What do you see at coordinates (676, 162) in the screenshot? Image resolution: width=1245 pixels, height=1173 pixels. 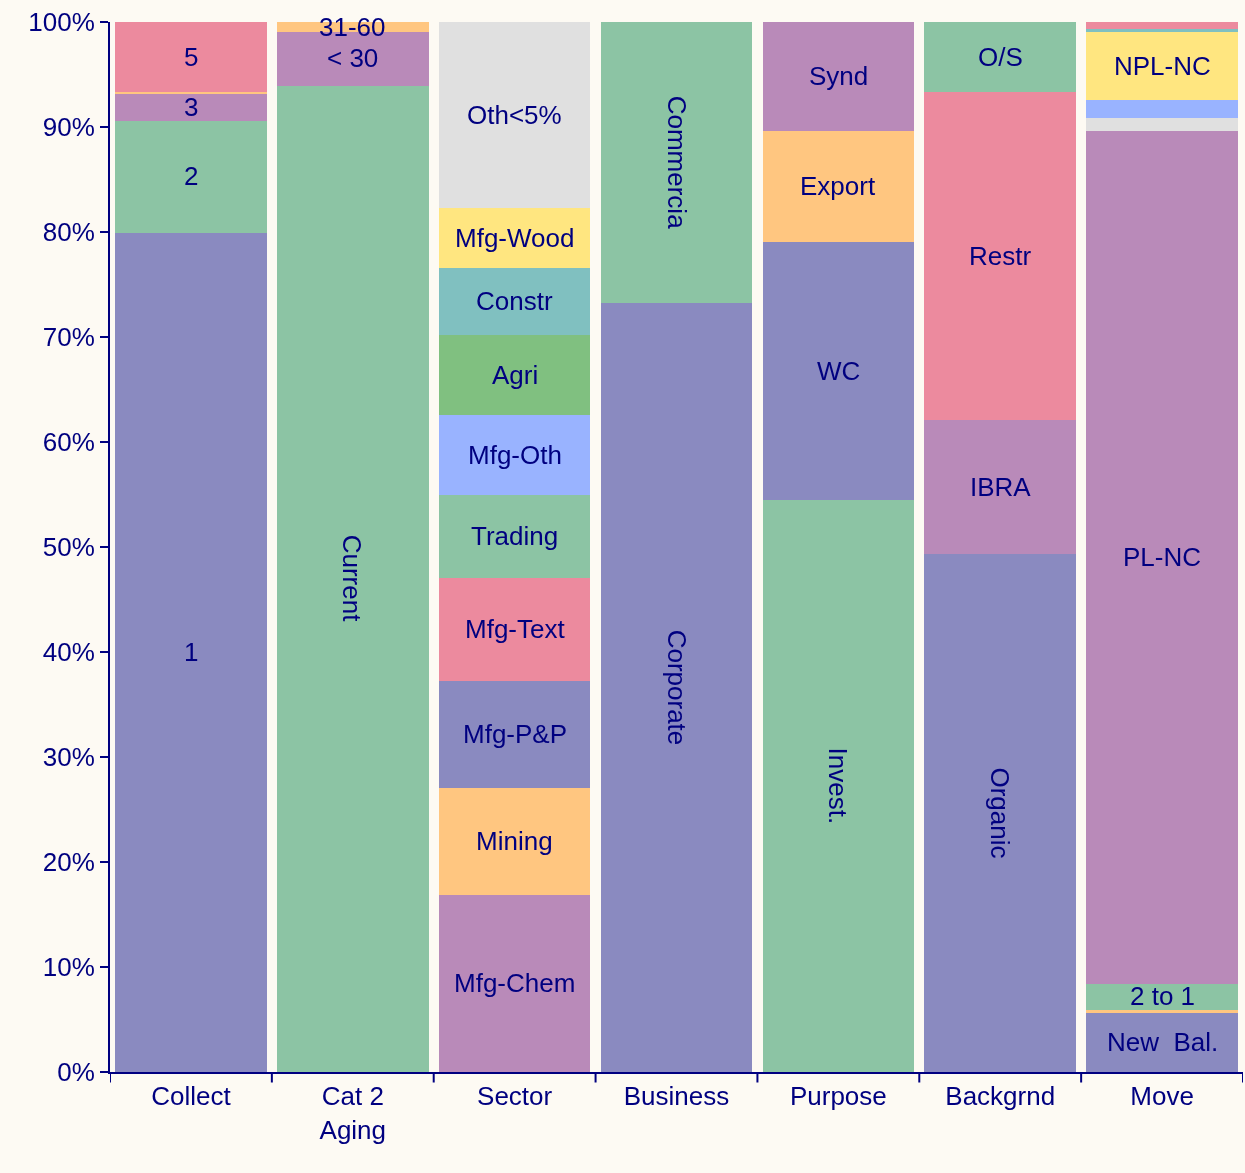 I see `series-label: Commercia` at bounding box center [676, 162].